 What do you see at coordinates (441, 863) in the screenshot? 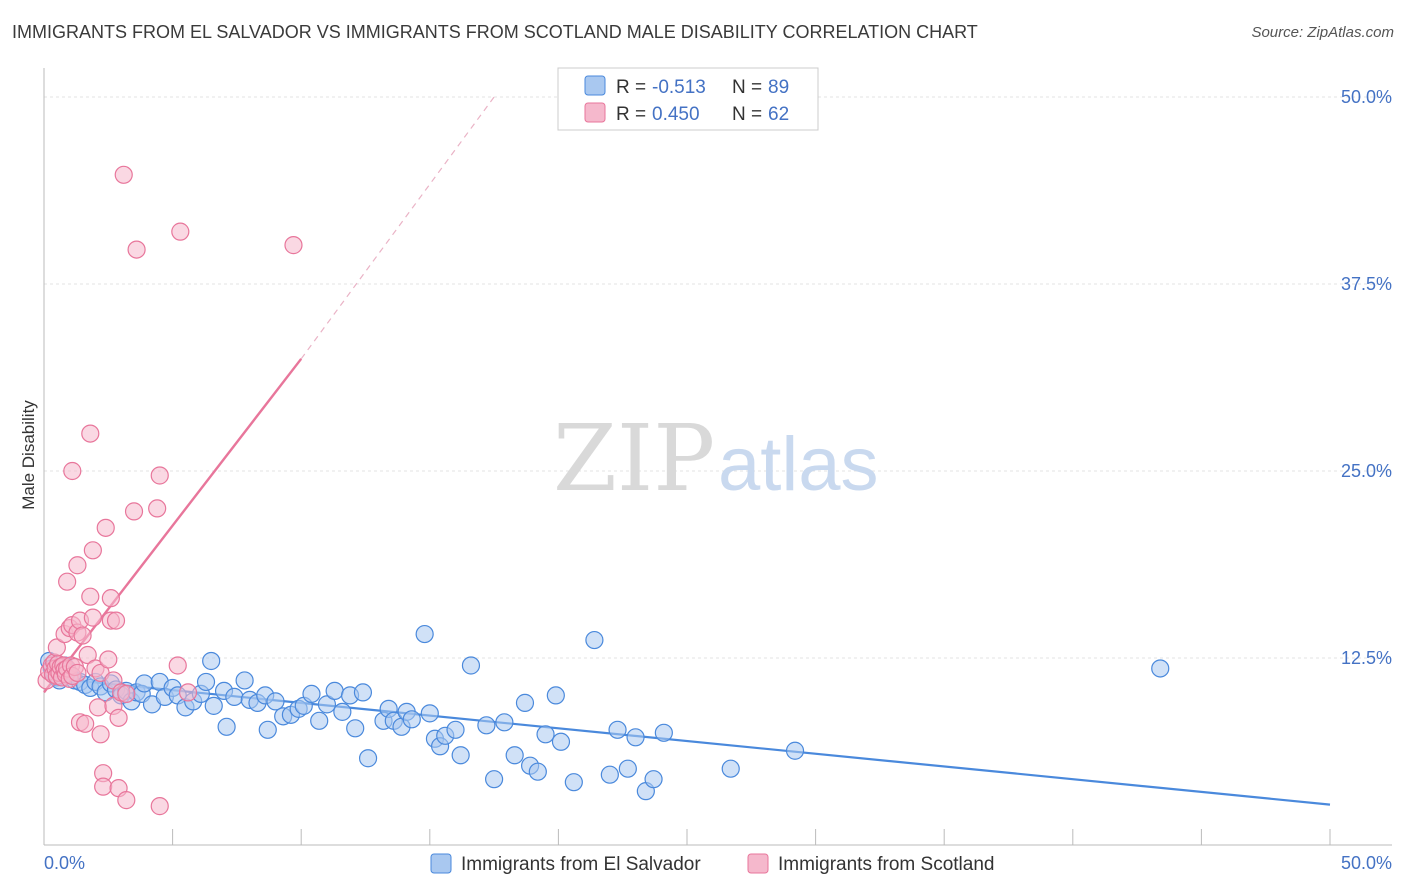
I see `series-swatch-blue` at bounding box center [441, 863].